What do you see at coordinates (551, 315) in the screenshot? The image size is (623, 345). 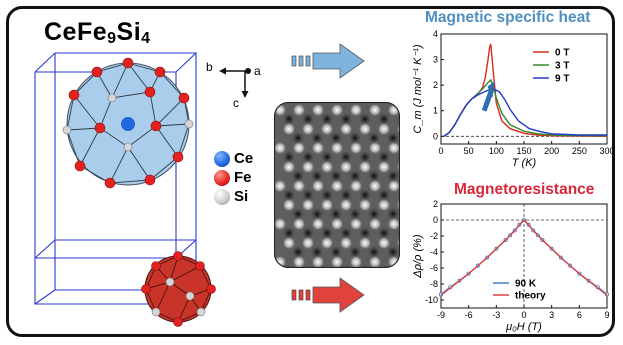 I see `x-tick-label: 3` at bounding box center [551, 315].